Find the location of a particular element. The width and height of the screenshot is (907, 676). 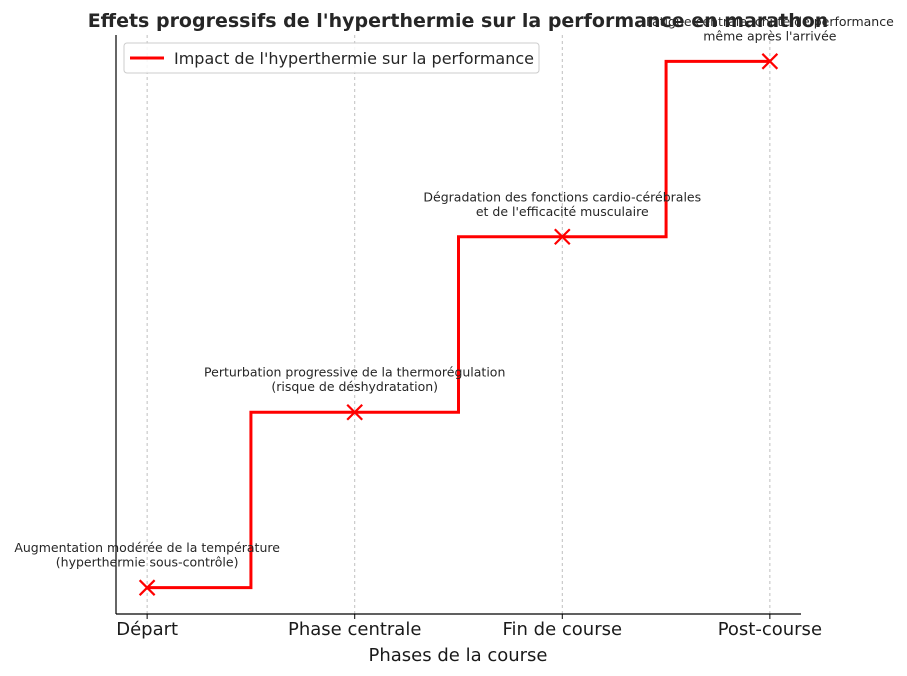

annotation-text: Fatigue centrale, chute de performance is located at coordinates (770, 21).